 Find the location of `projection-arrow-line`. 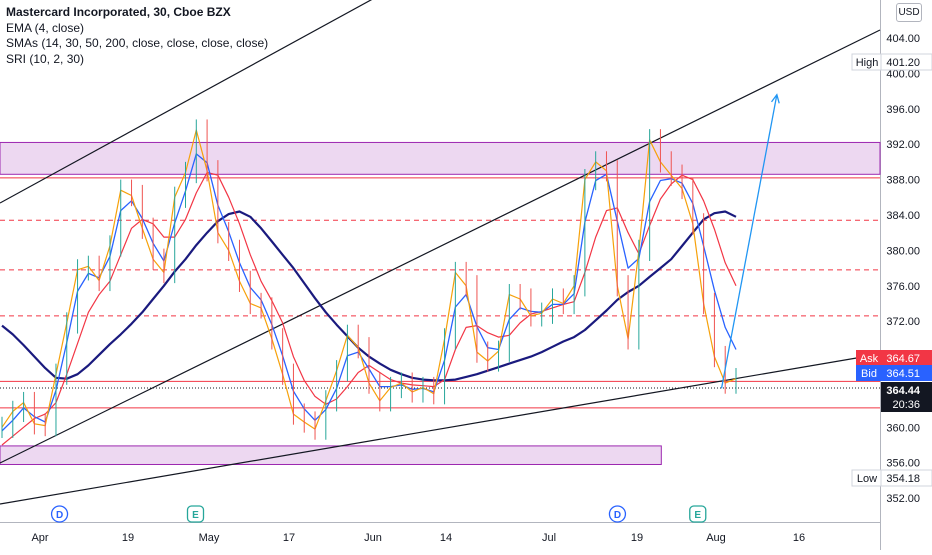

projection-arrow-line is located at coordinates (749, 241).